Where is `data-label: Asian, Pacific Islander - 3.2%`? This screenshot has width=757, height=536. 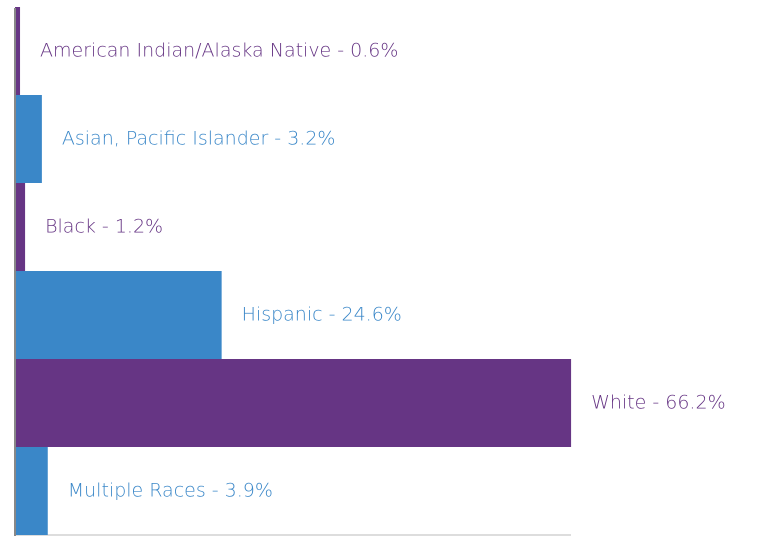 data-label: Asian, Pacific Islander - 3.2% is located at coordinates (199, 139).